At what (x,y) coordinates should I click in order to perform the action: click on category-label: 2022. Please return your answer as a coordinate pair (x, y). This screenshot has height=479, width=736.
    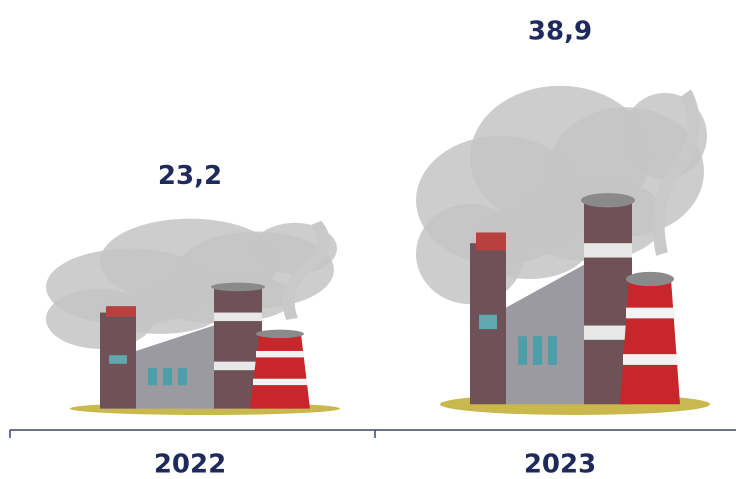
    Looking at the image, I should click on (190, 464).